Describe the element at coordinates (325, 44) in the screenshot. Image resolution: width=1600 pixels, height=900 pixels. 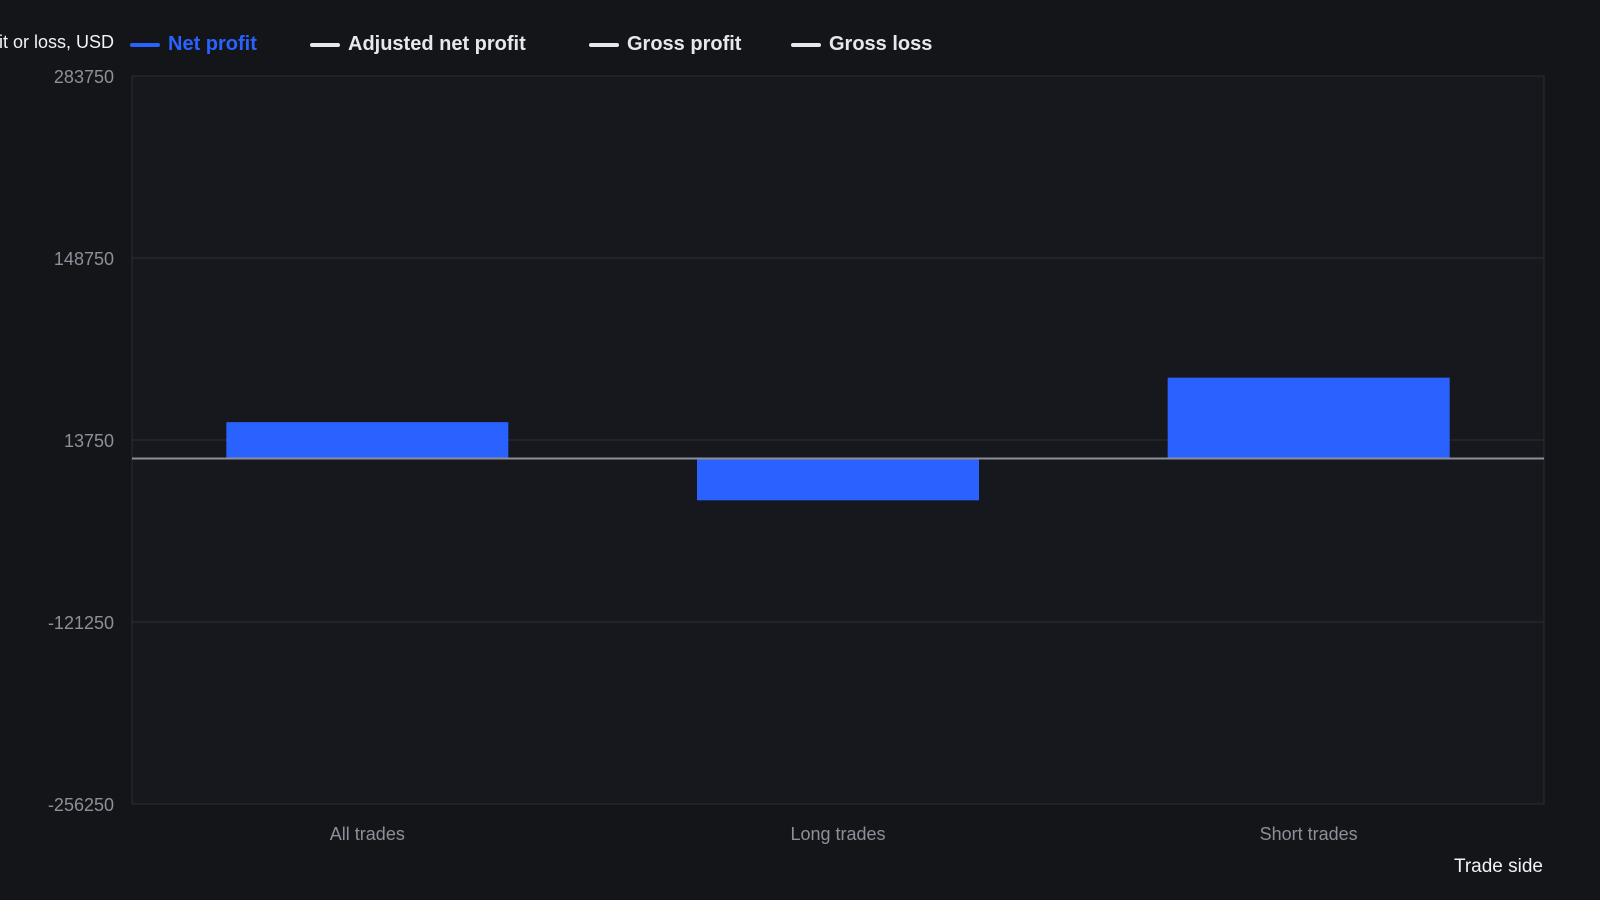
I see `legend-swatch-adjusted-net-profit` at that location.